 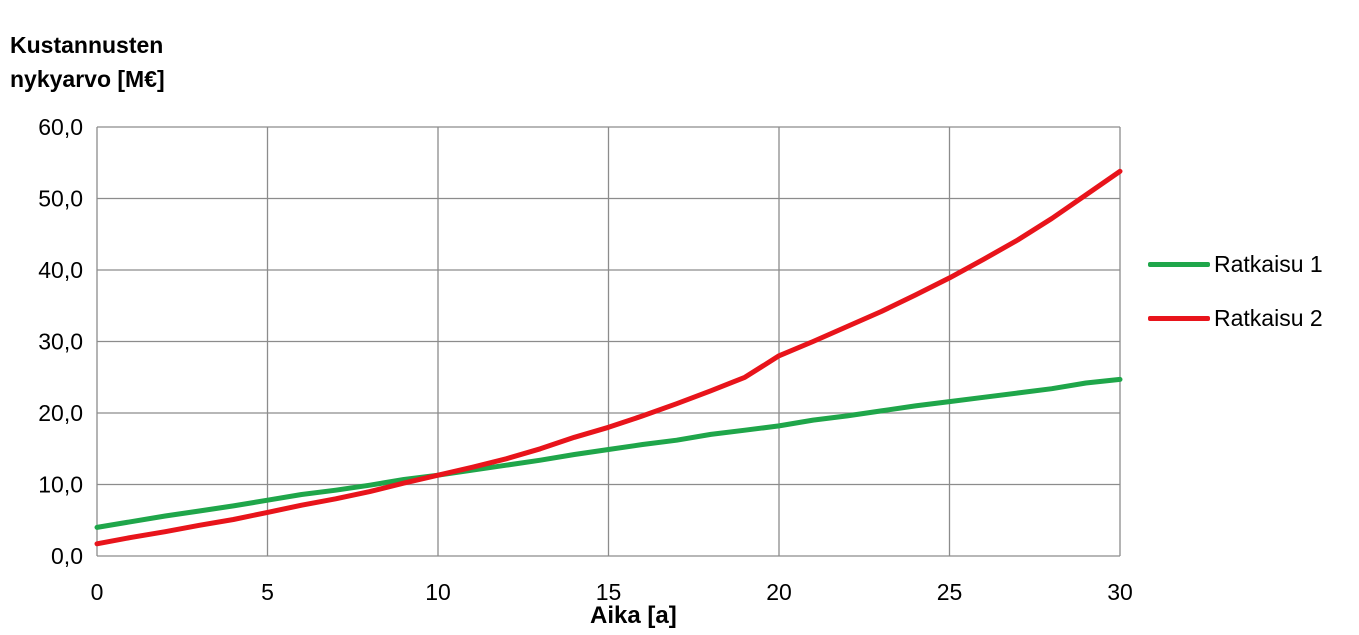 What do you see at coordinates (60, 342) in the screenshot?
I see `y-tick-label: 30,0` at bounding box center [60, 342].